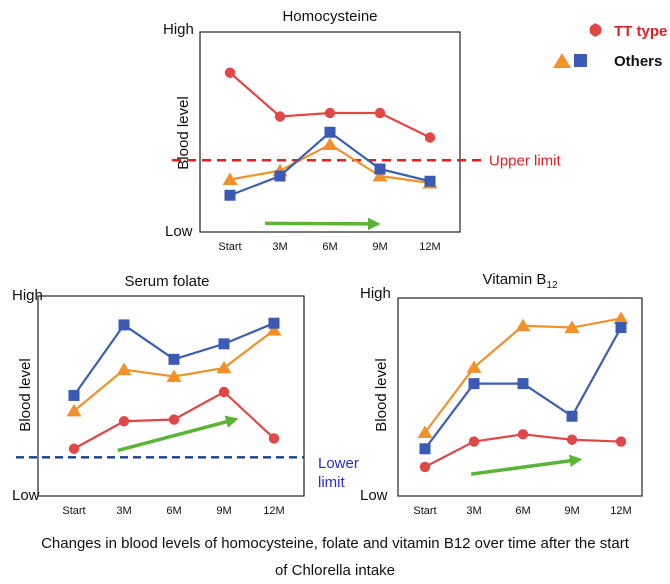  What do you see at coordinates (595, 30) in the screenshot?
I see `legend-circle-marker` at bounding box center [595, 30].